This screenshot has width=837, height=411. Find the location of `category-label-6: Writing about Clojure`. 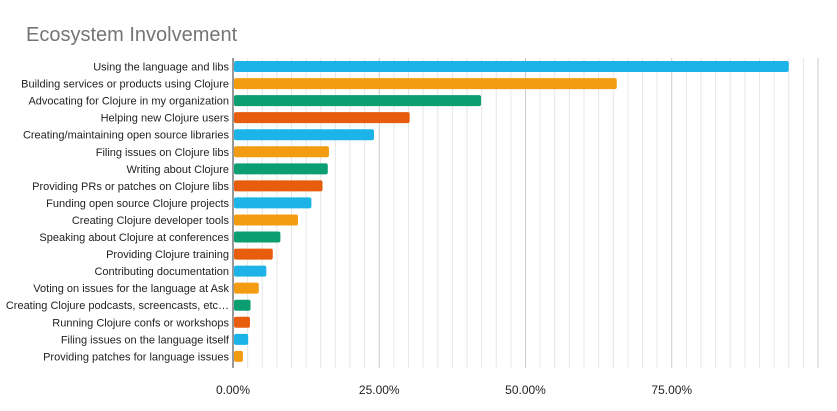

category-label-6: Writing about Clojure is located at coordinates (177, 170).